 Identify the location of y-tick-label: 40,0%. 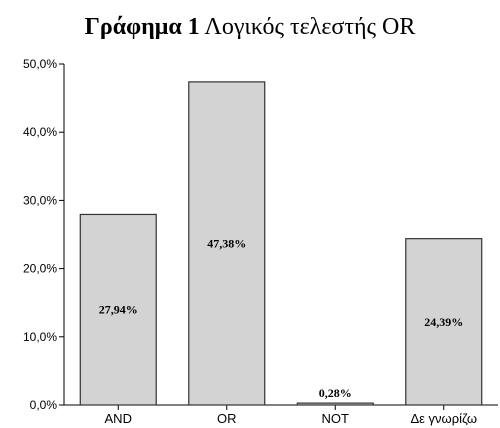
(40, 132).